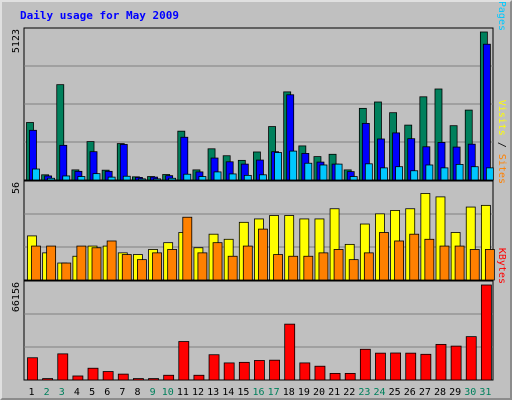  I want to click on x-label-day-31: 31, so click(485, 392).